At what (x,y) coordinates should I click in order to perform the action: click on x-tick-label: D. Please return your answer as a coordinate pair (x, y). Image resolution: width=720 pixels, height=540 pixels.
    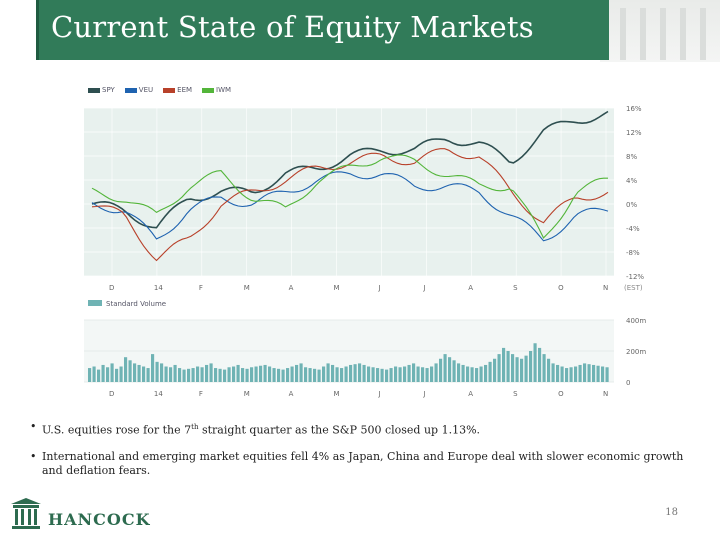
    Looking at the image, I should click on (111, 288).